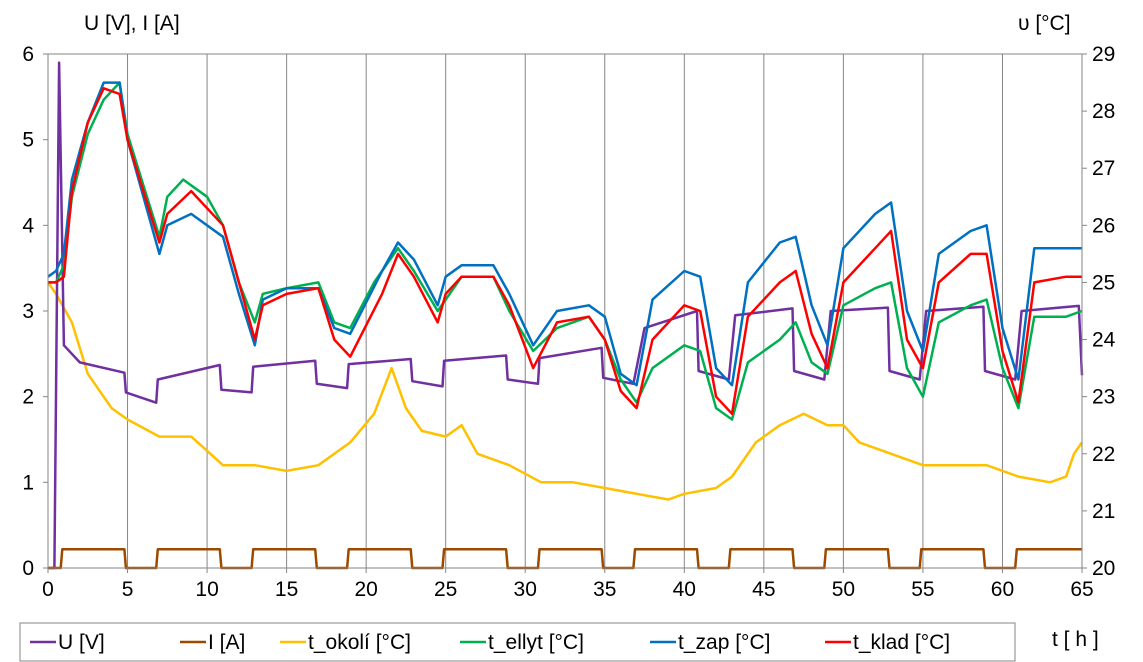 The image size is (1143, 662). Describe the element at coordinates (28, 397) in the screenshot. I see `left-tick-label: 2` at that location.